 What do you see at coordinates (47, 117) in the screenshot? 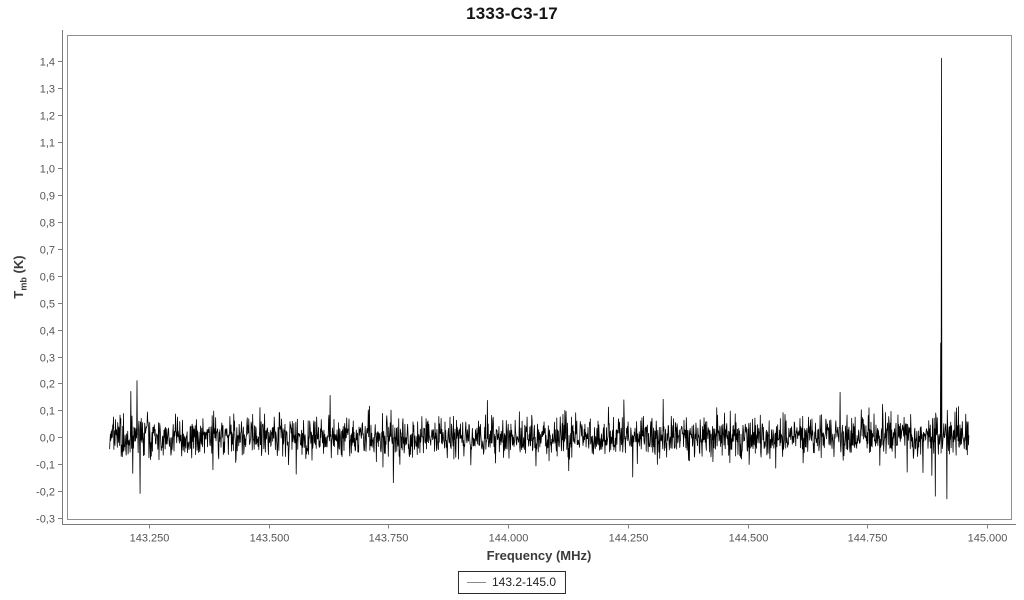
I see `y-tick-label: 1,2` at bounding box center [47, 117].